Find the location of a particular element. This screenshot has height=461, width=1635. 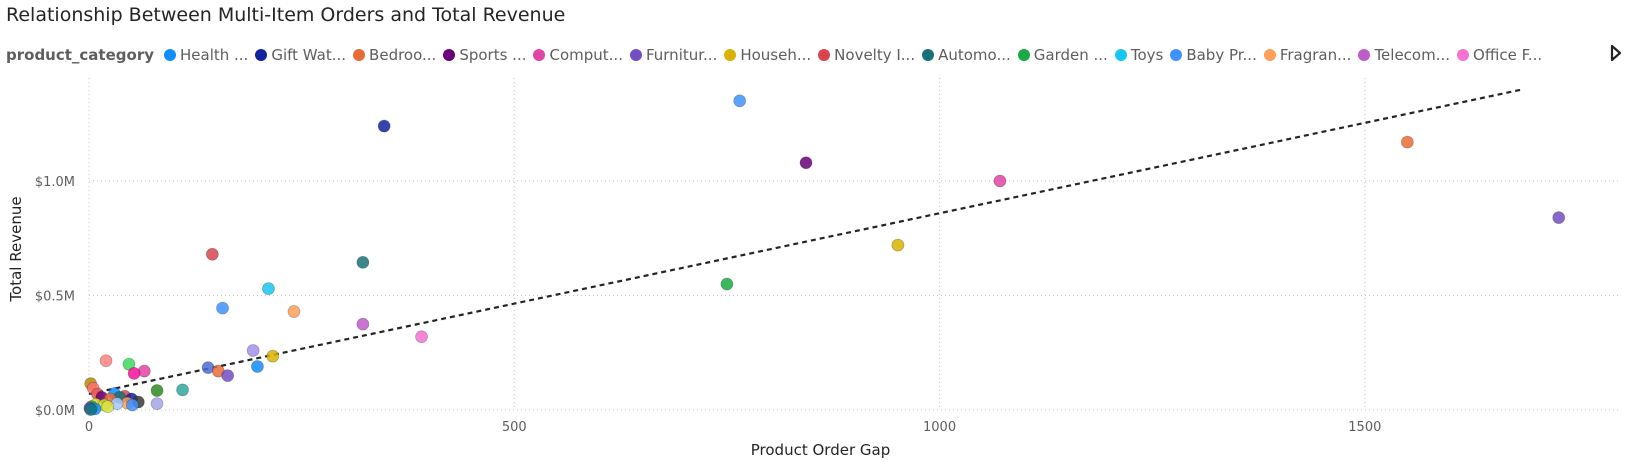

y-tick-label: $0.0M is located at coordinates (55, 411).